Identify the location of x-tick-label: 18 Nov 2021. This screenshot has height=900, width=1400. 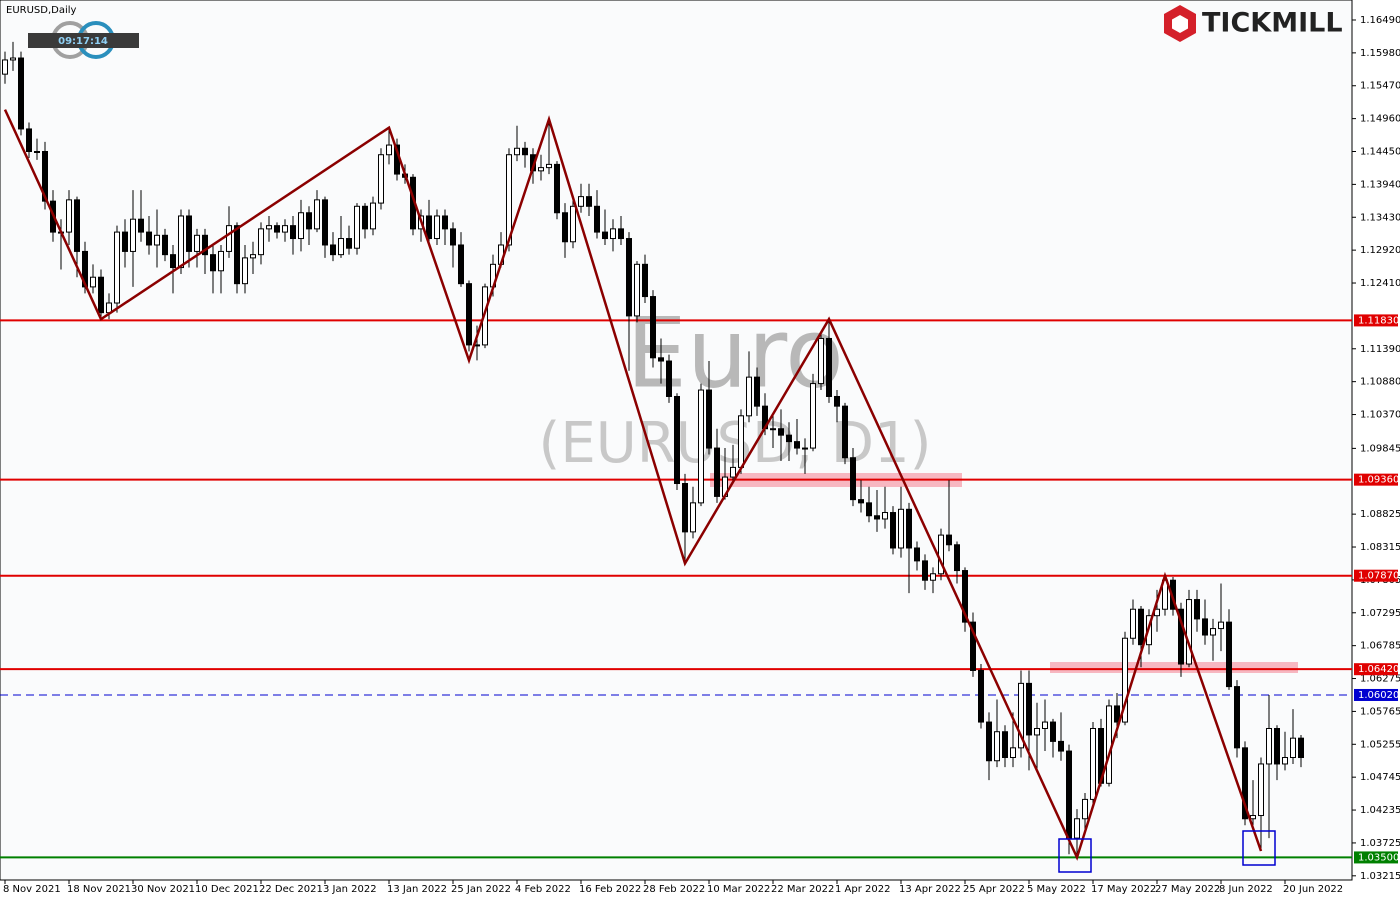
(99, 889).